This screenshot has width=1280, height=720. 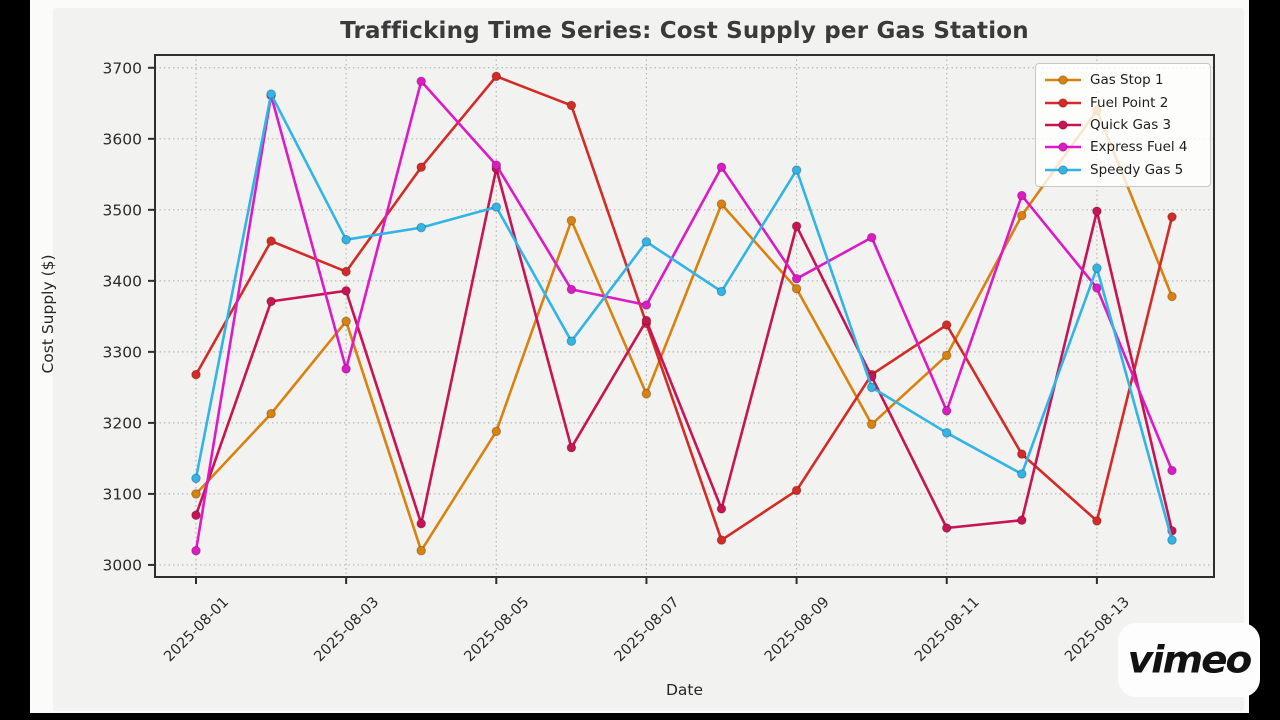 I want to click on y-tick-label: 3300, so click(x=122, y=352).